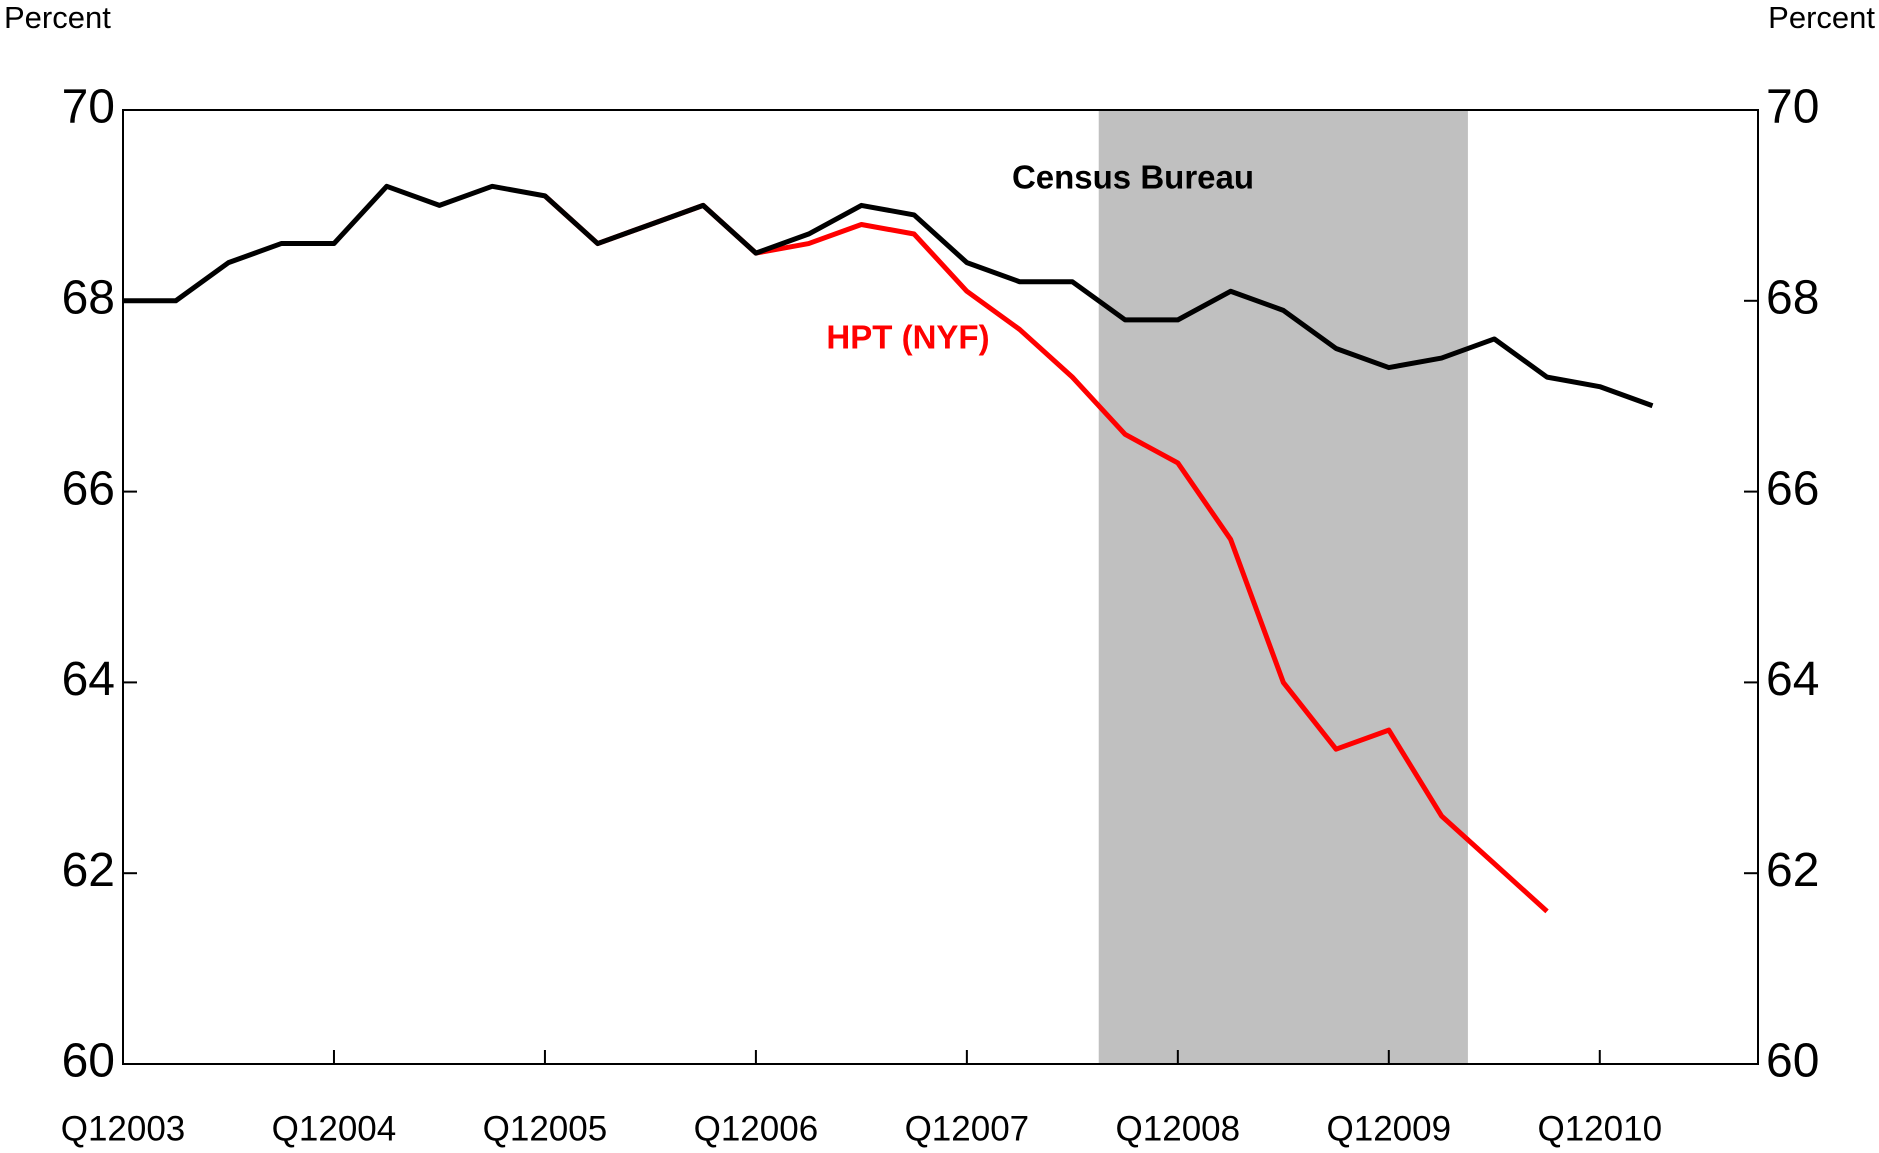 Image resolution: width=1879 pixels, height=1153 pixels. I want to click on x-tick-label: Q12003, so click(123, 1128).